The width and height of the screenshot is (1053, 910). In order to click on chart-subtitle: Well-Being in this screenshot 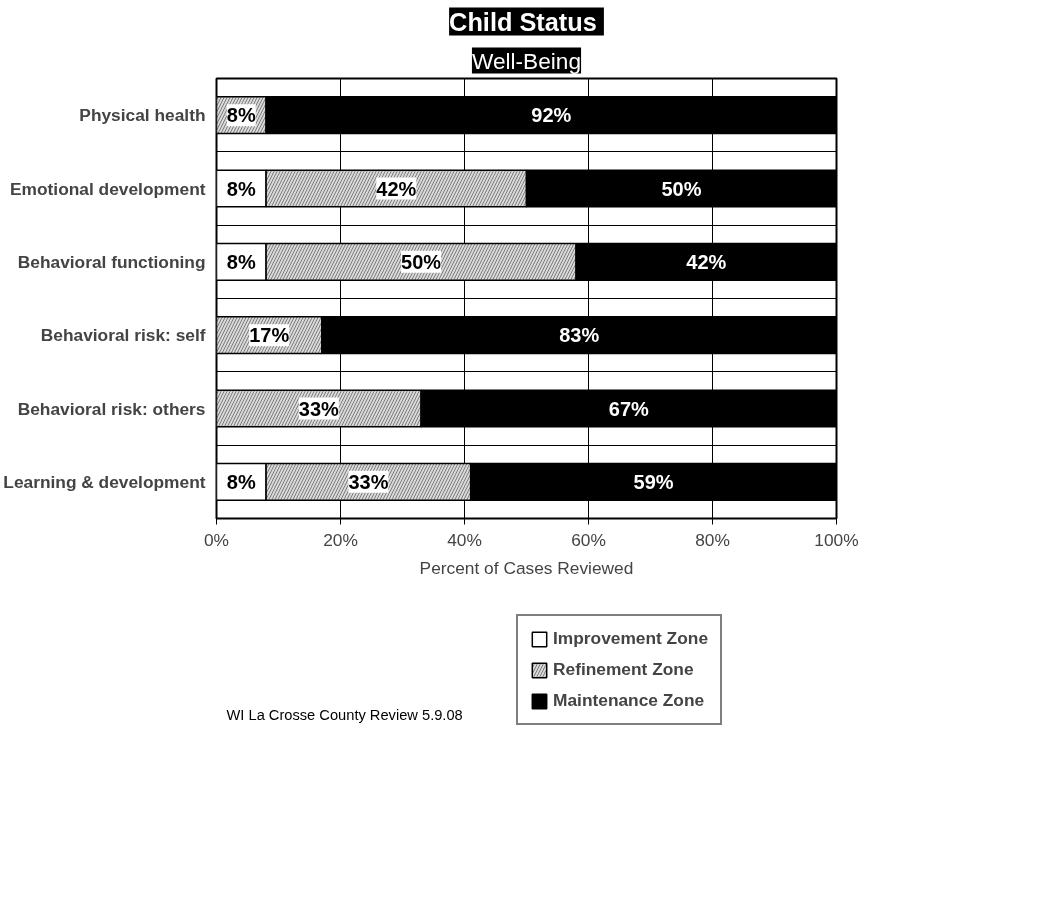, I will do `click(526, 60)`.